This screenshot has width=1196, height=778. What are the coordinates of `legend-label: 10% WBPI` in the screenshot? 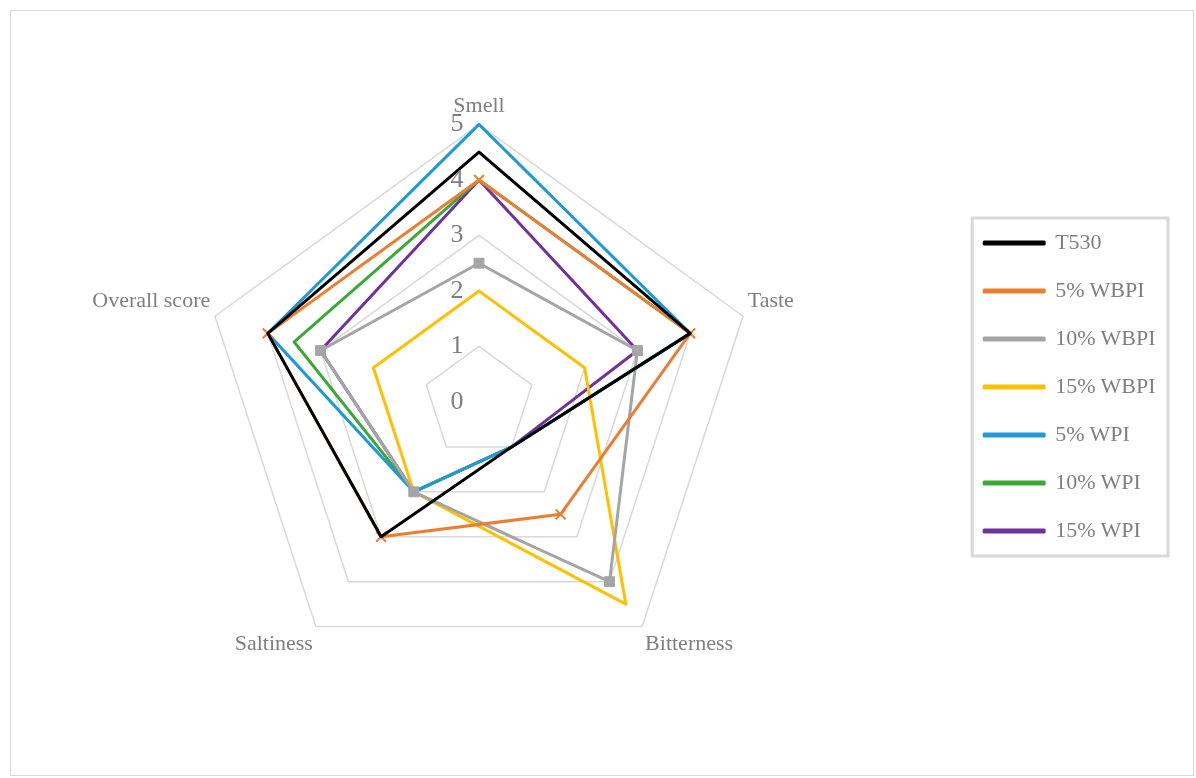 It's located at (1105, 337).